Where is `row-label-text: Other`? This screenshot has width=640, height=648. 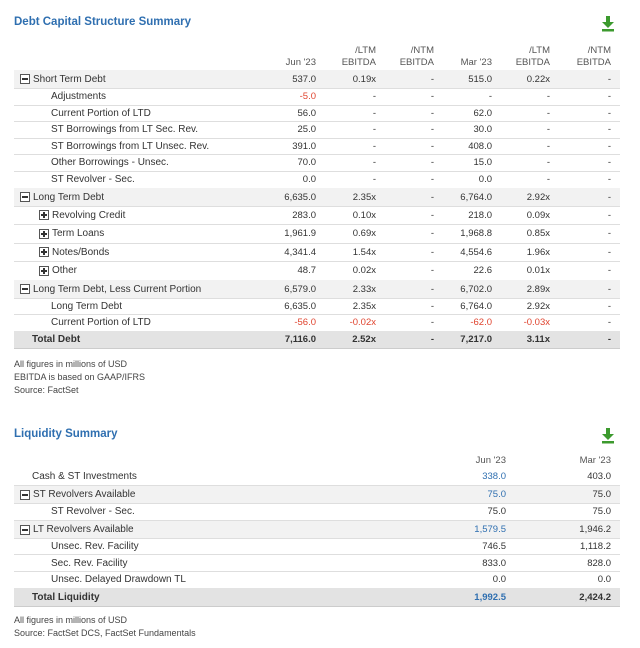 row-label-text: Other is located at coordinates (65, 270).